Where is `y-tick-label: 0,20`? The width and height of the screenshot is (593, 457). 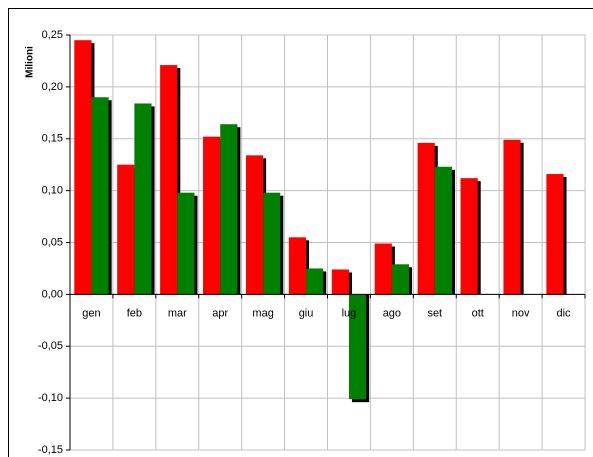 y-tick-label: 0,20 is located at coordinates (52, 87).